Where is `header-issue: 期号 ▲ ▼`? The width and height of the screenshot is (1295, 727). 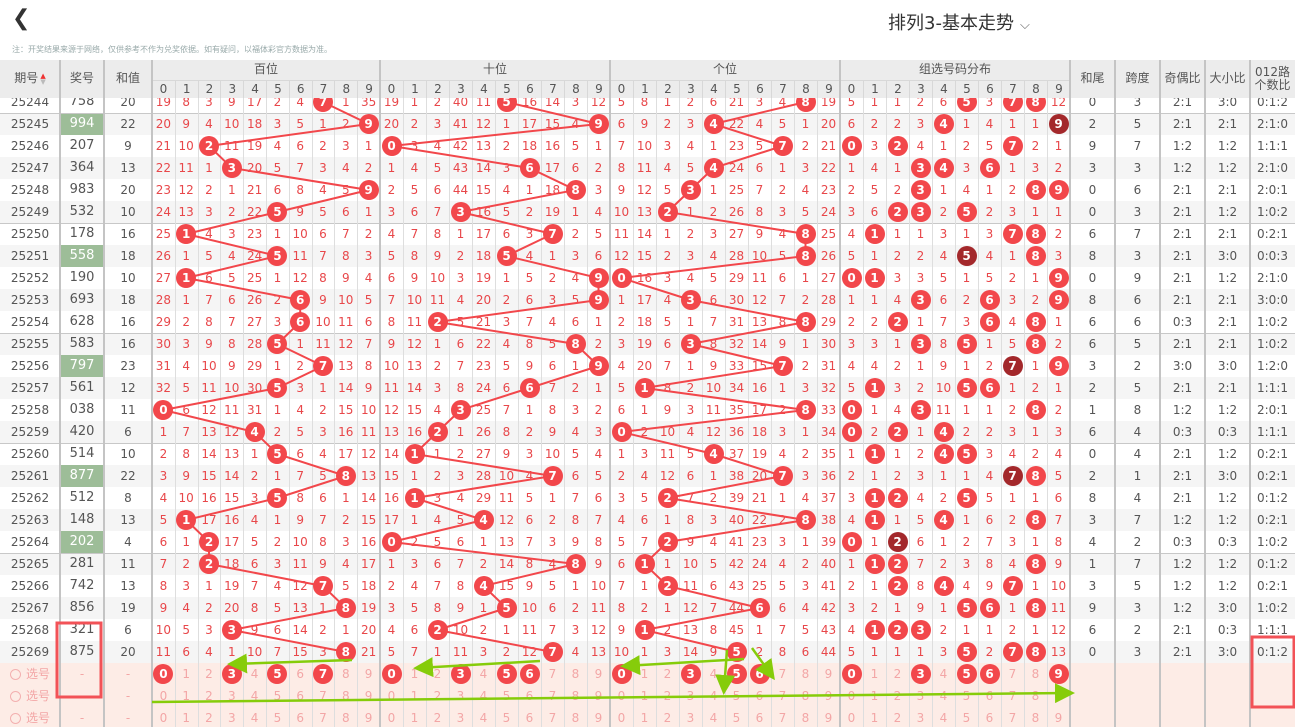
header-issue: 期号 ▲ ▼ is located at coordinates (30, 79).